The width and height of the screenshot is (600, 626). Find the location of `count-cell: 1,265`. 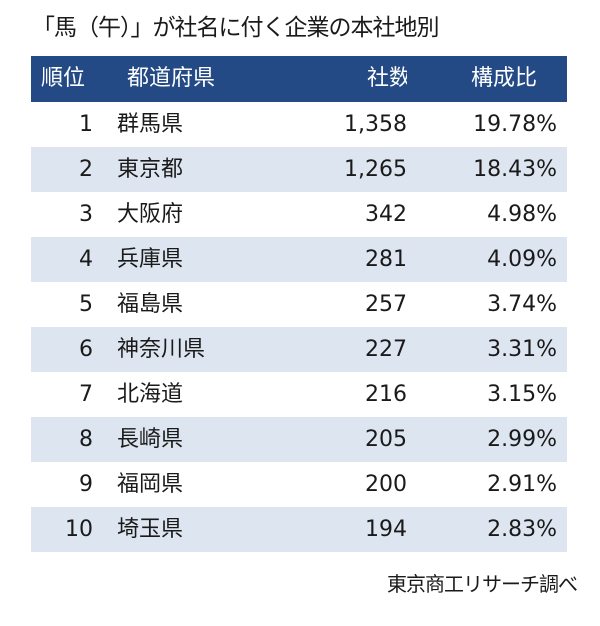

count-cell: 1,265 is located at coordinates (335, 169).